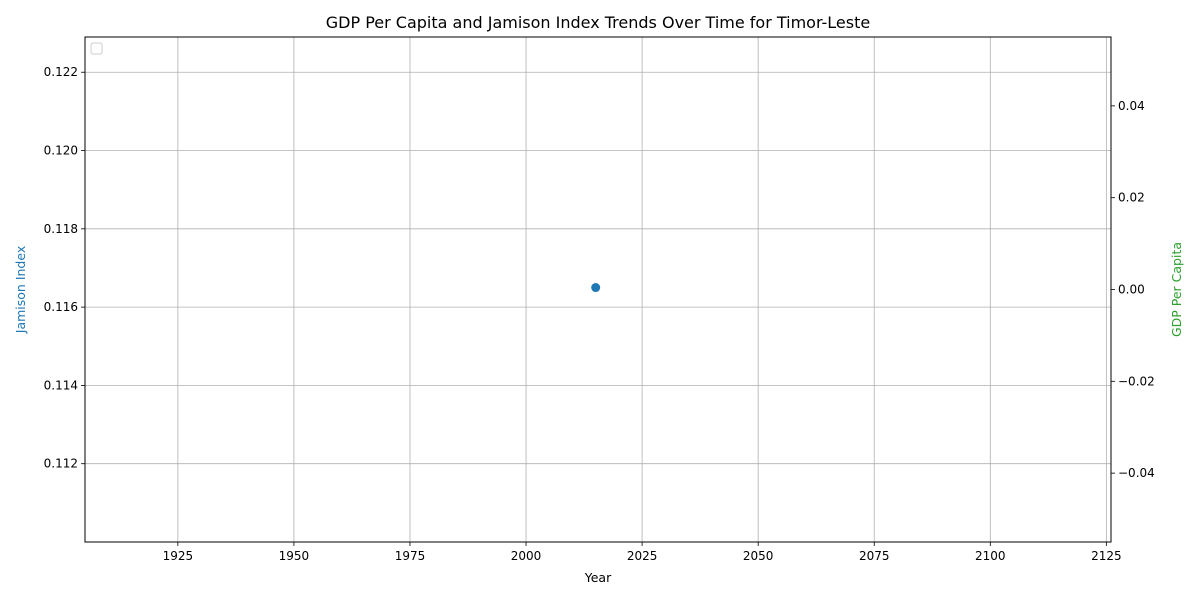  I want to click on legend-box, so click(96, 48).